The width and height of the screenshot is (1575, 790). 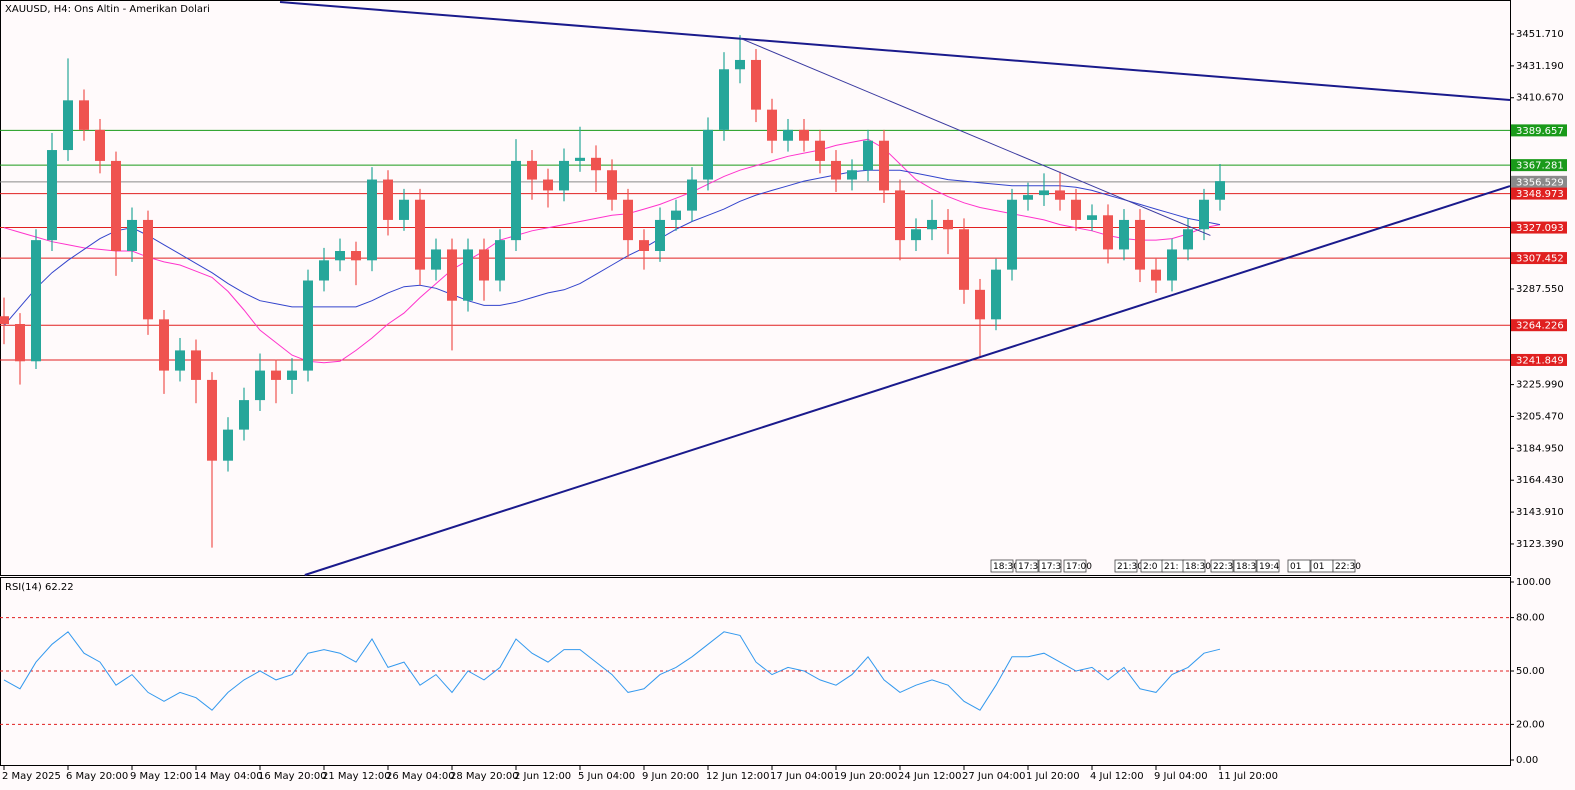 What do you see at coordinates (39, 587) in the screenshot?
I see `rsi-title: RSI(14) 62.22` at bounding box center [39, 587].